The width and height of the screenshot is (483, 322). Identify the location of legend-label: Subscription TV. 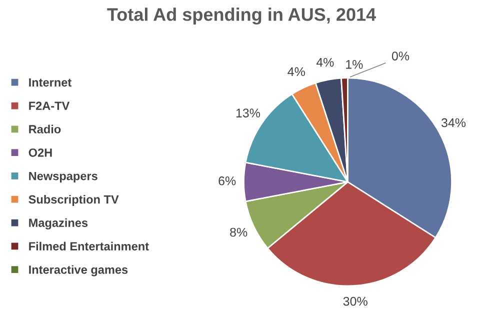
(73, 200).